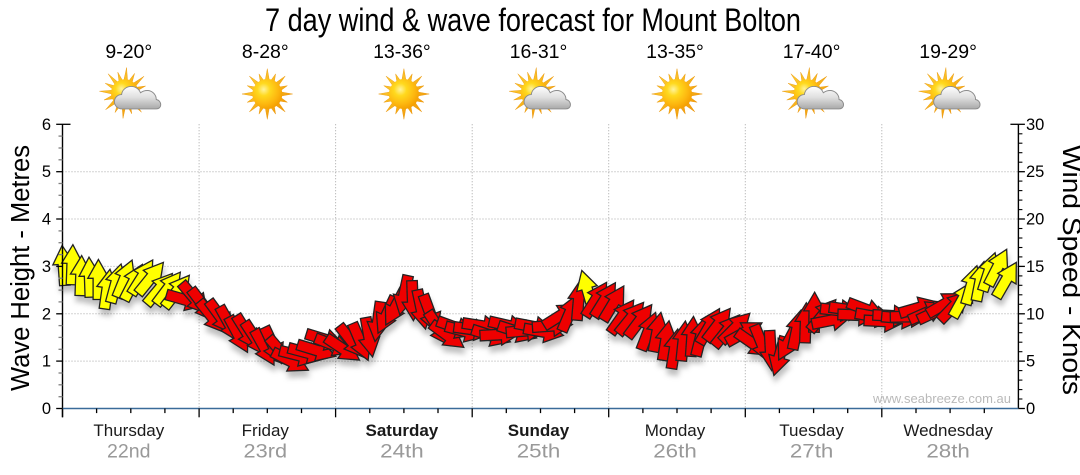 This screenshot has width=1080, height=475. I want to click on svg-text: 22nd, so click(129, 452).